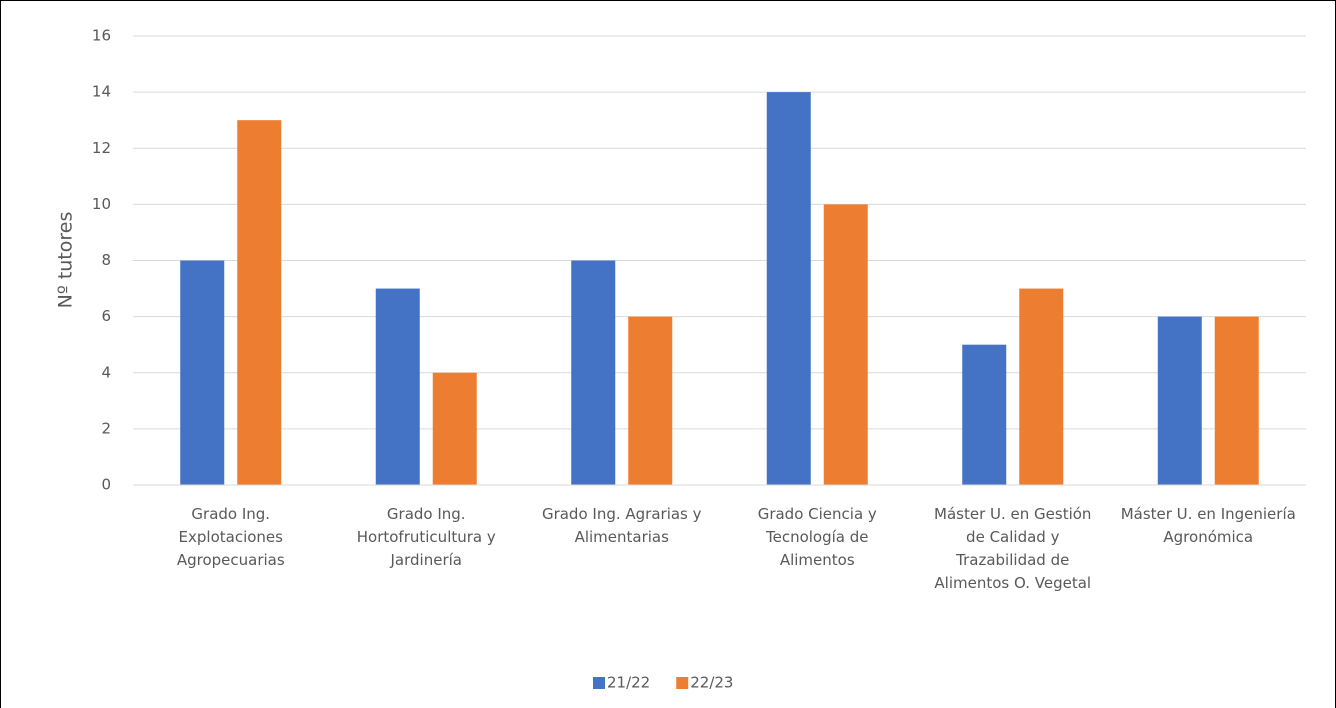 Image resolution: width=1336 pixels, height=708 pixels. I want to click on y-tick-label: 8, so click(106, 260).